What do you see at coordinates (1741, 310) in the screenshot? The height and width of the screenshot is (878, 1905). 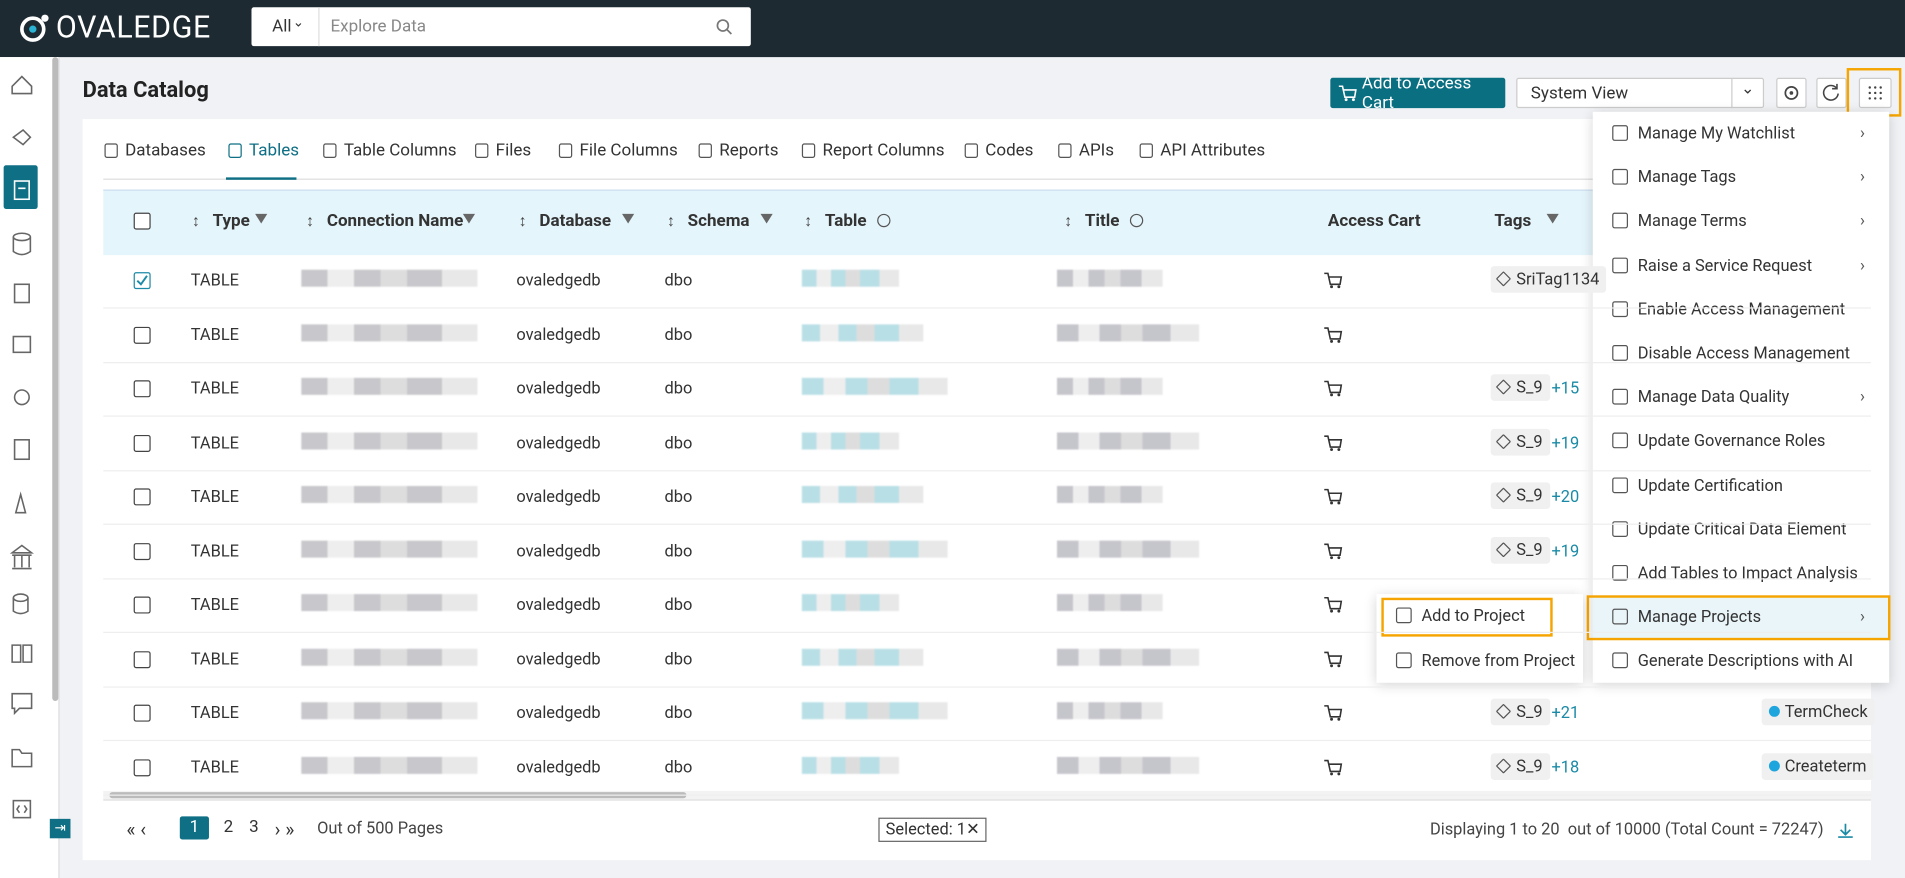 I see `menu-item: Enable Access Management` at bounding box center [1741, 310].